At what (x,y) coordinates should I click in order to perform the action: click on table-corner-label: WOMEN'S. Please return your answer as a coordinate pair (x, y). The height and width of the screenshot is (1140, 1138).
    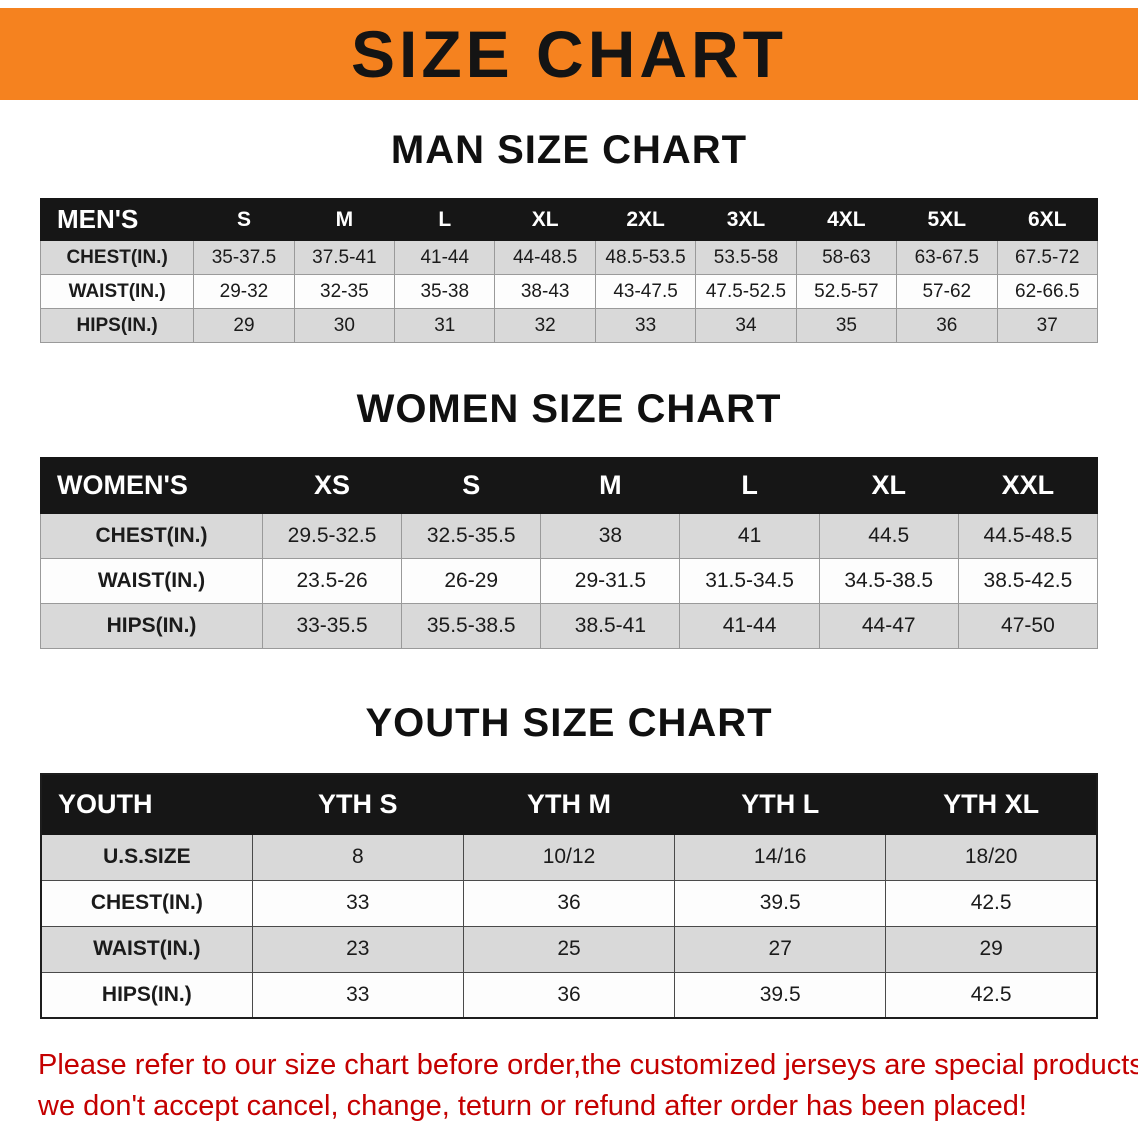
    Looking at the image, I should click on (151, 485).